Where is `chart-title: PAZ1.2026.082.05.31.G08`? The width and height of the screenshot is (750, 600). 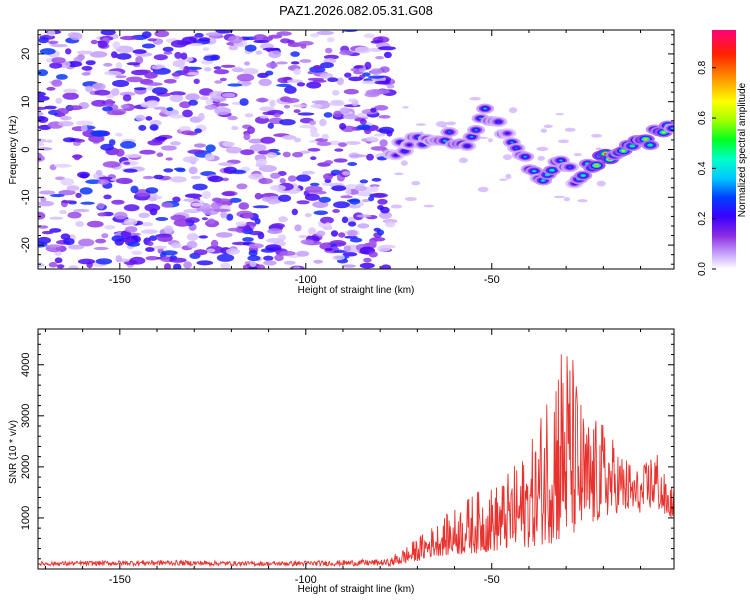 chart-title: PAZ1.2026.082.05.31.G08 is located at coordinates (356, 10).